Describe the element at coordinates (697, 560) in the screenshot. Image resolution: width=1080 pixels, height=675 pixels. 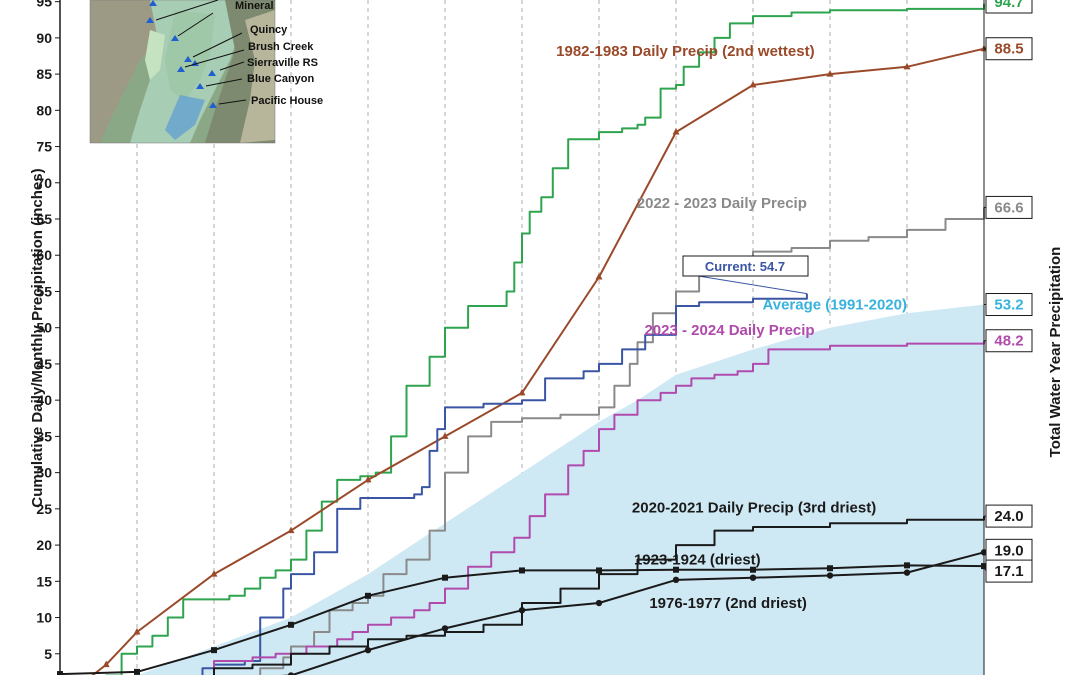
I see `series-label-l_driest: 1923-1924 (driest)` at that location.